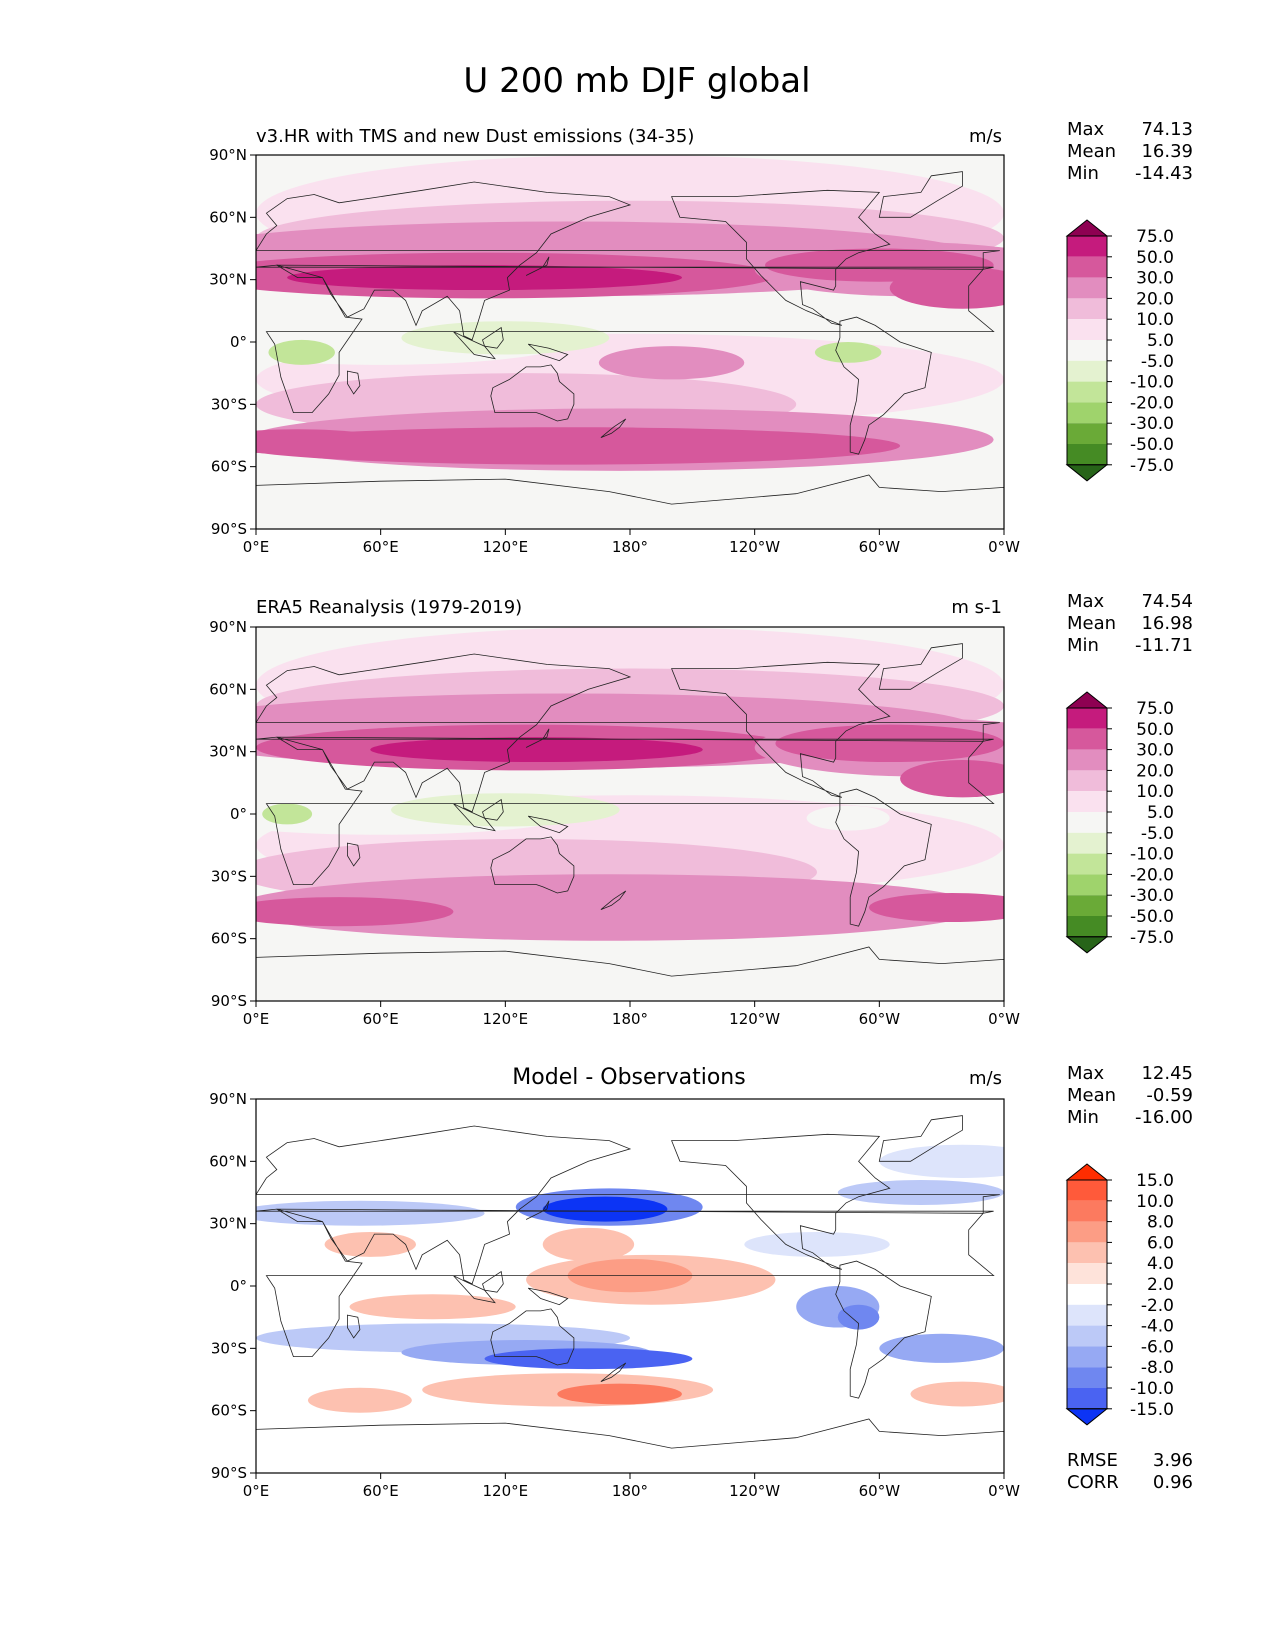 The width and height of the screenshot is (1275, 1650). Describe the element at coordinates (985, 136) in the screenshot. I see `units-label: m/s` at that location.